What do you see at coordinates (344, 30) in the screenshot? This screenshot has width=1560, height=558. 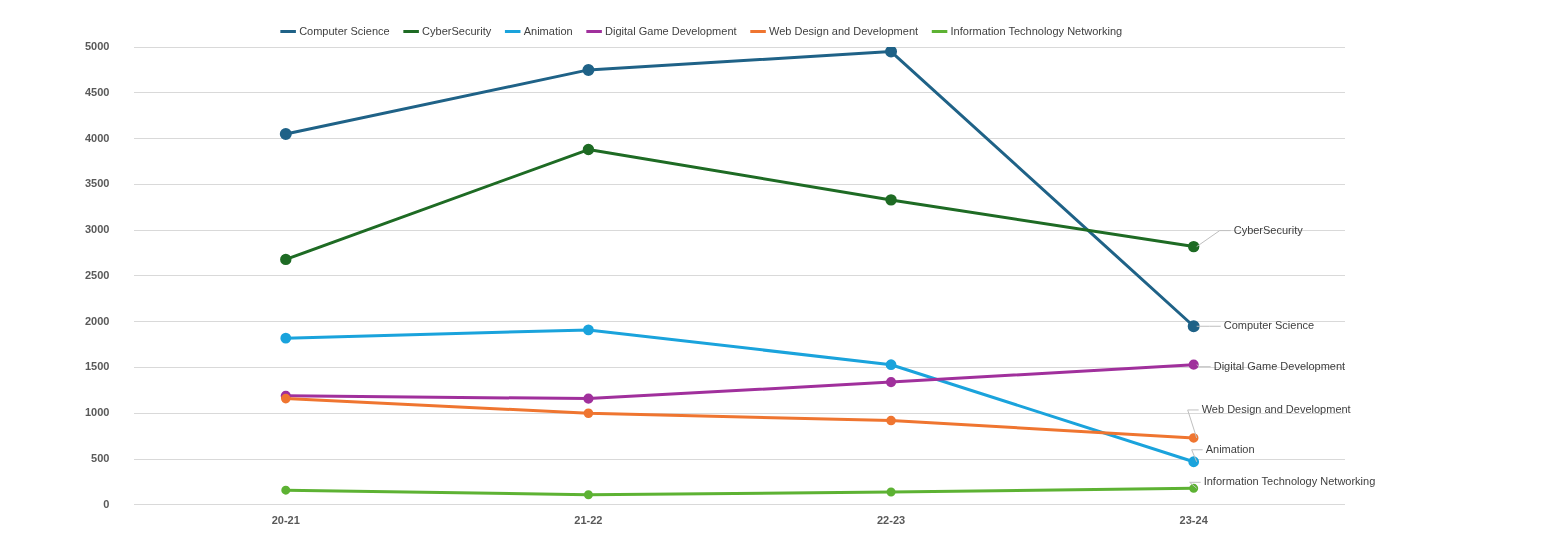 I see `legend-label: Computer Science` at bounding box center [344, 30].